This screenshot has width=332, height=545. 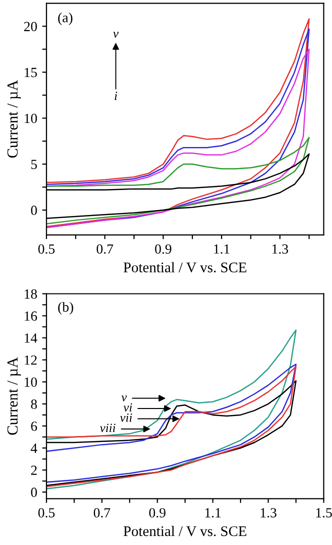 What do you see at coordinates (30, 294) in the screenshot?
I see `y-tick-label: 18` at bounding box center [30, 294].